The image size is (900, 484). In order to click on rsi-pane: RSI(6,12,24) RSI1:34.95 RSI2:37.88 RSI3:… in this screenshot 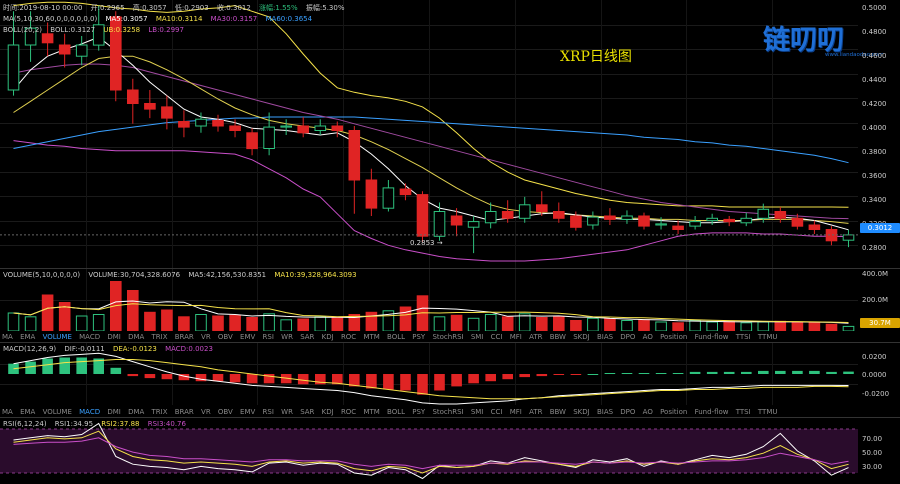, I will do `click(450, 451)`.